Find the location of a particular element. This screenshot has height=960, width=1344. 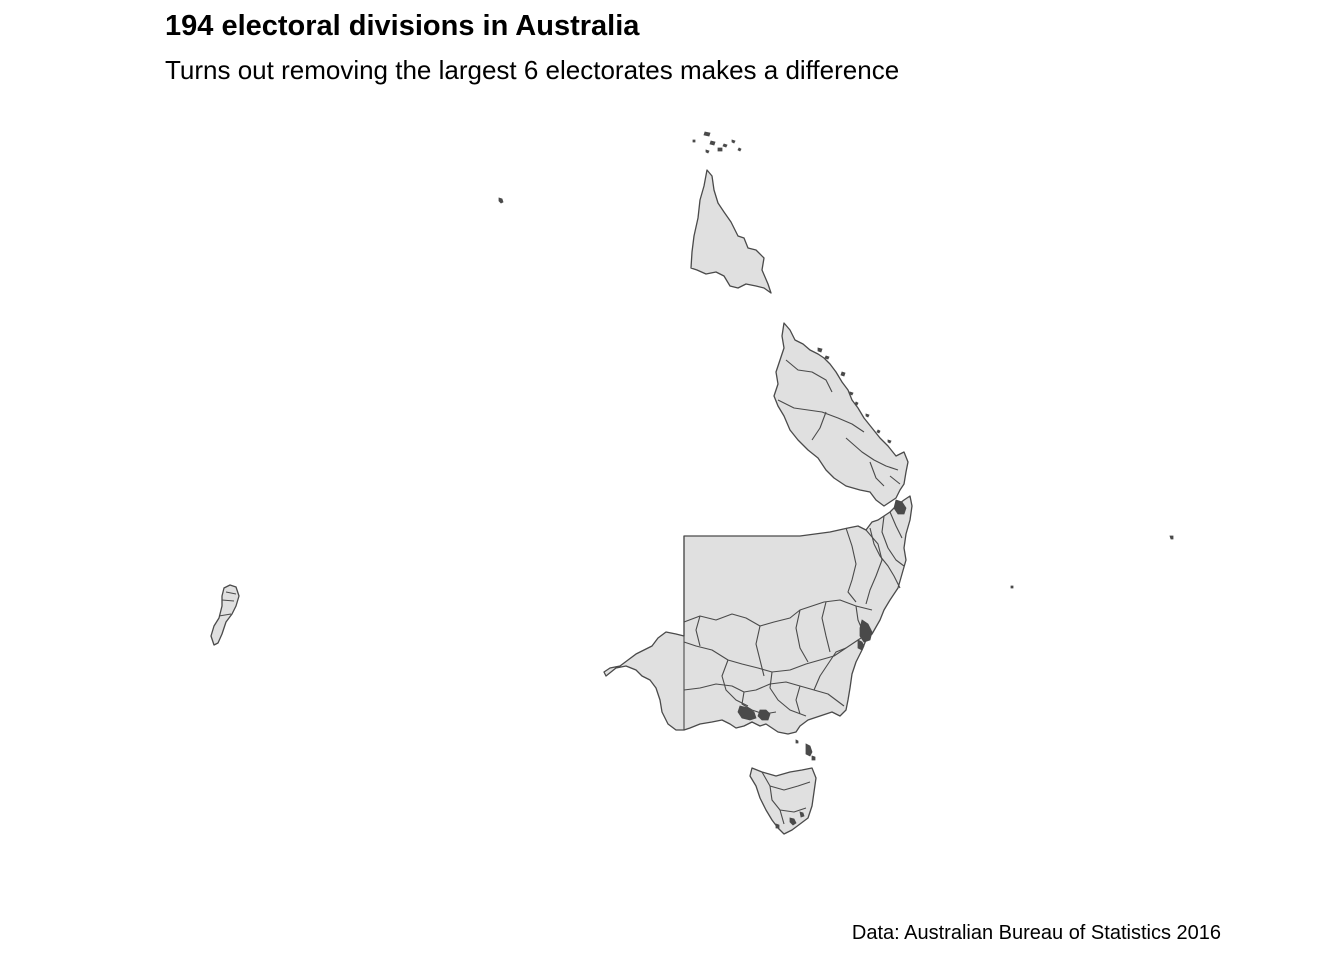

region-south-east-mainland is located at coordinates (758, 615).